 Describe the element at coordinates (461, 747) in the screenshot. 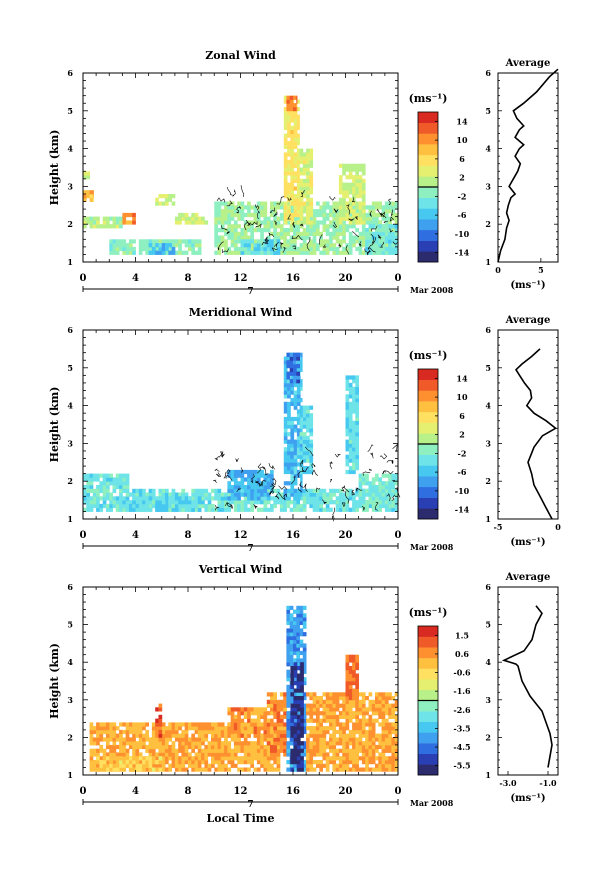

I see `colorbar-tick-label: -4.5` at that location.